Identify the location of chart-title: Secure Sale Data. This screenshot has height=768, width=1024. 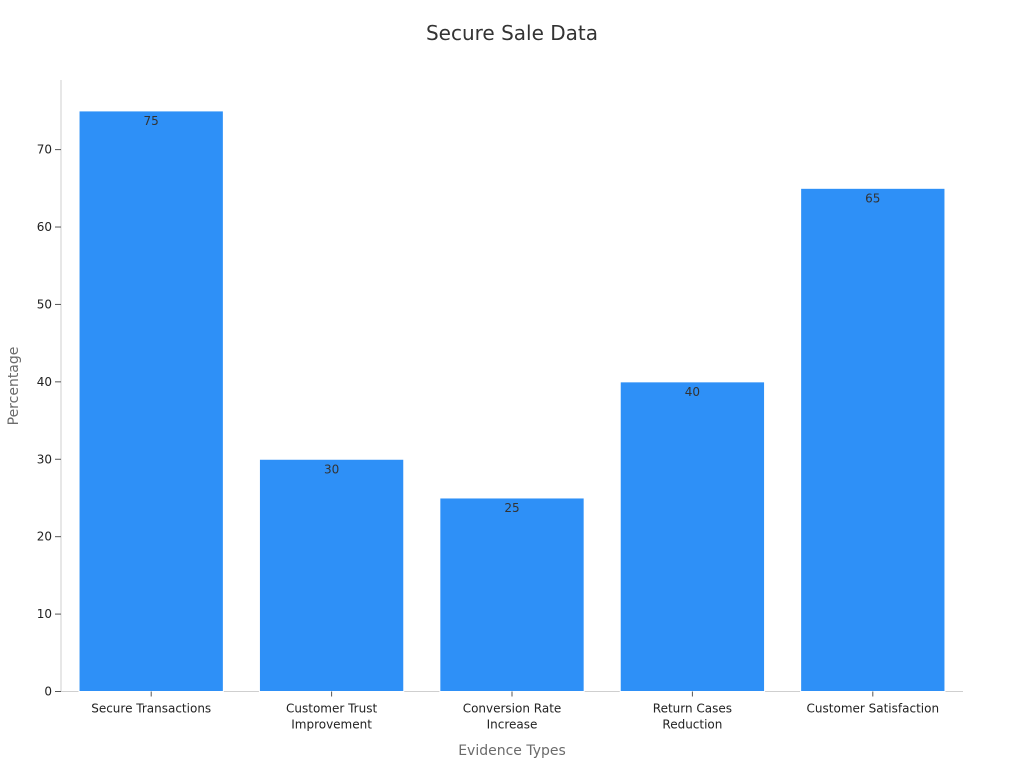
(512, 33).